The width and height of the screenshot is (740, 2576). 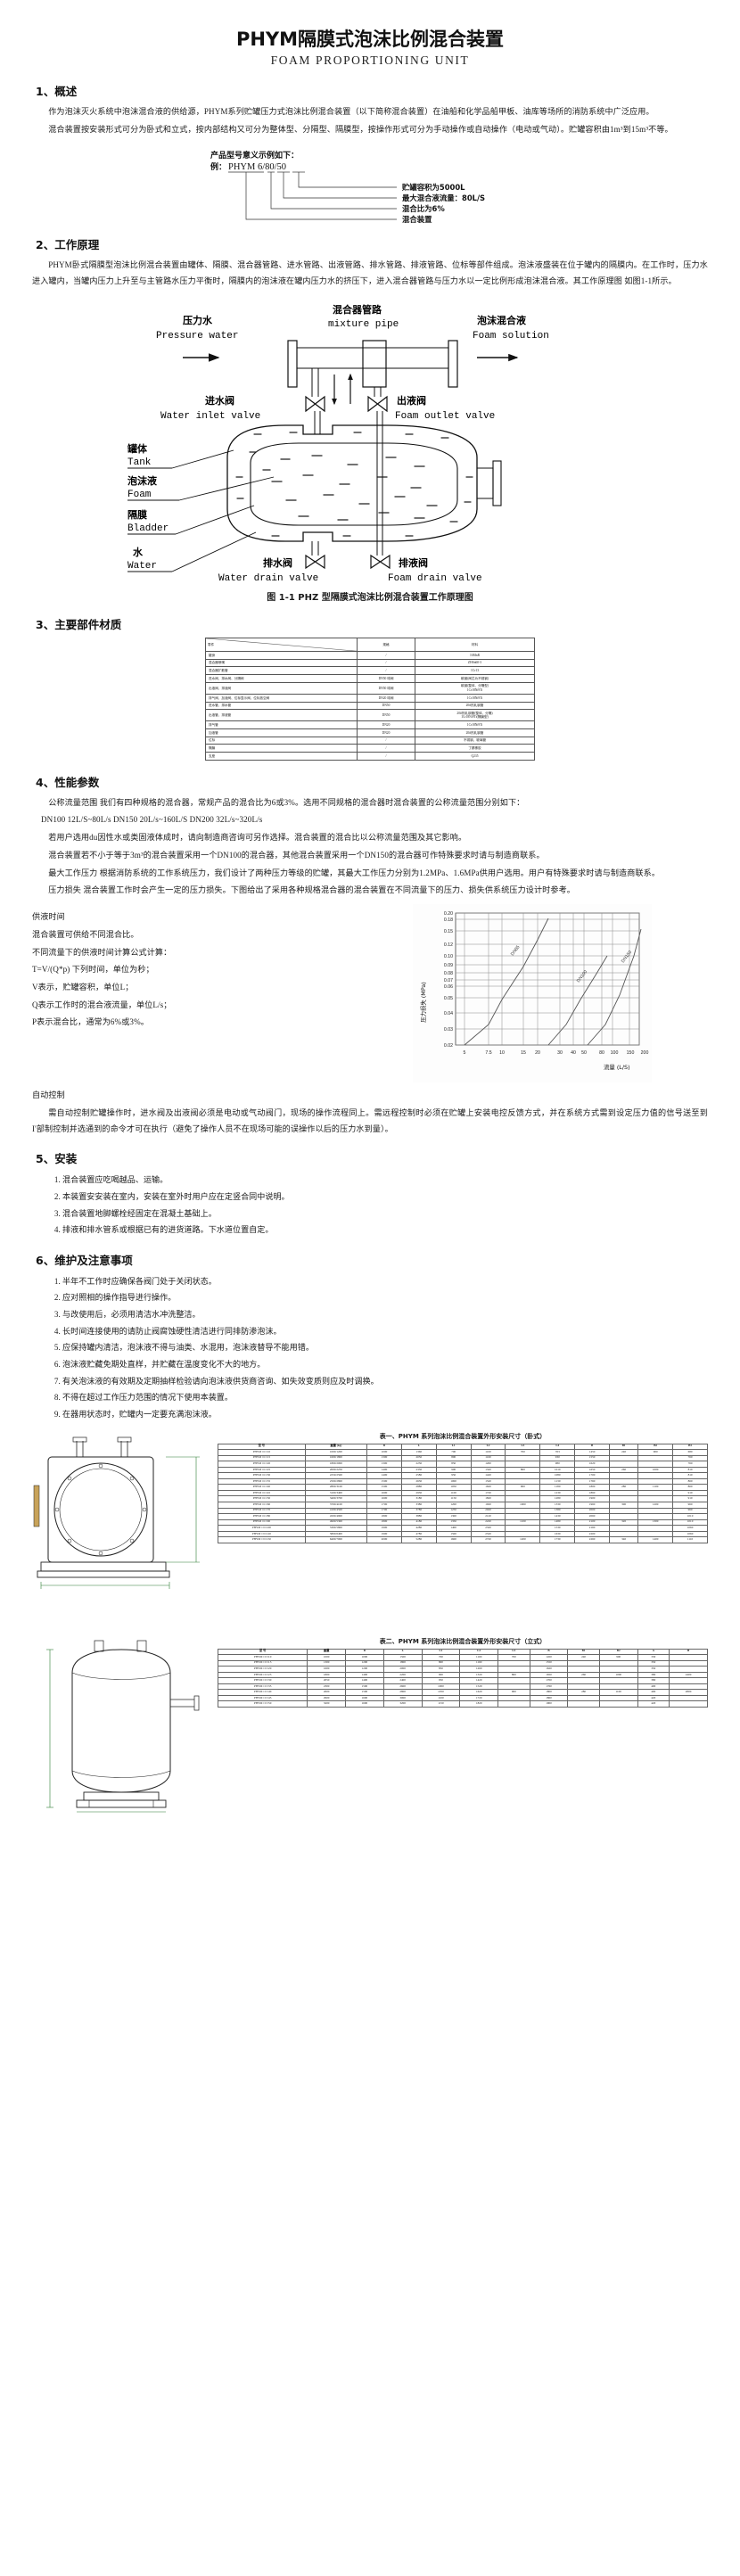 What do you see at coordinates (326, 1680) in the screenshot?
I see `spec2-cell: 2050` at bounding box center [326, 1680].